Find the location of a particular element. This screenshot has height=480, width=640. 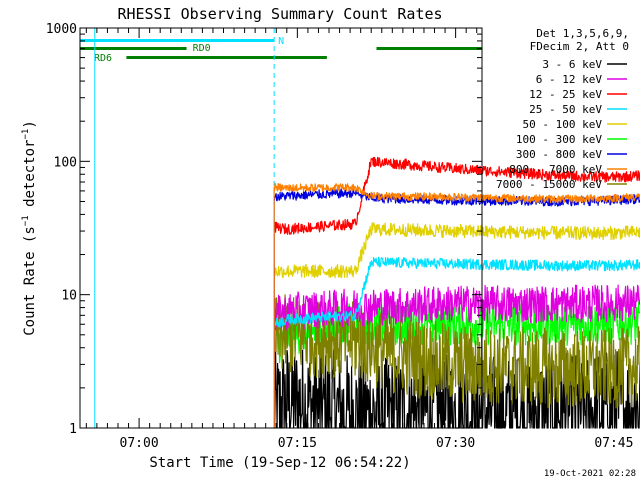

x-tick-label: 07:00 is located at coordinates (139, 443).